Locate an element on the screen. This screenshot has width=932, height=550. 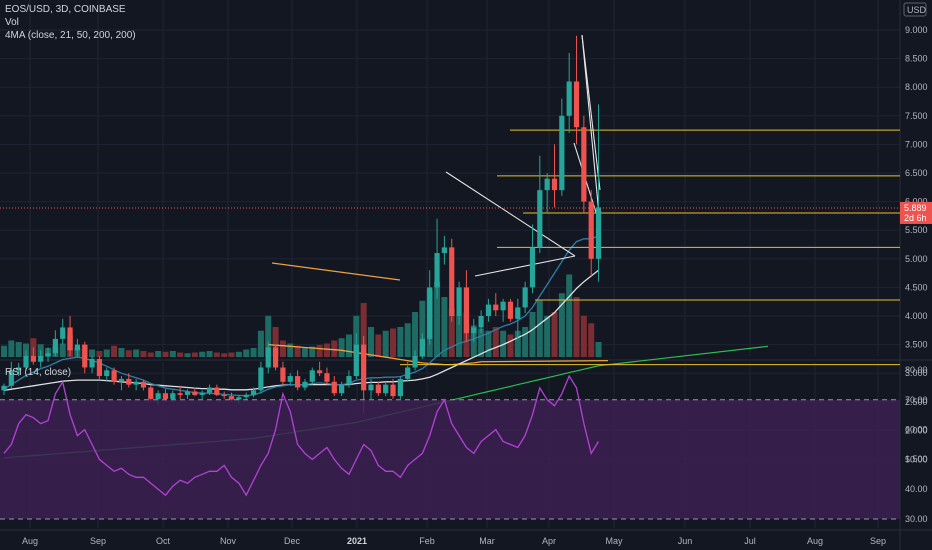
price-axis-label: 3.000 is located at coordinates (916, 373).